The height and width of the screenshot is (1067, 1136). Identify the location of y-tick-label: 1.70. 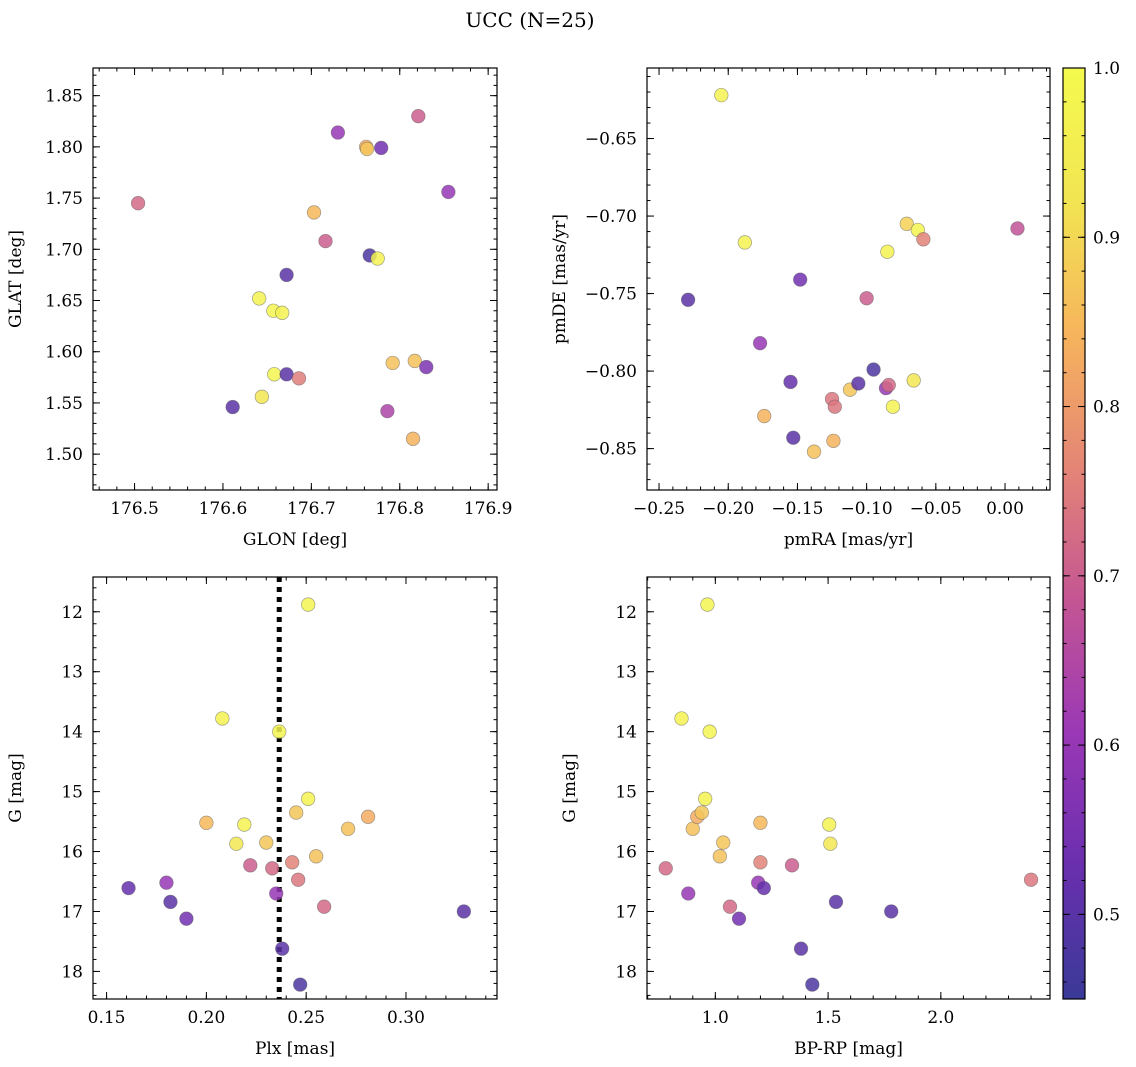
(64, 250).